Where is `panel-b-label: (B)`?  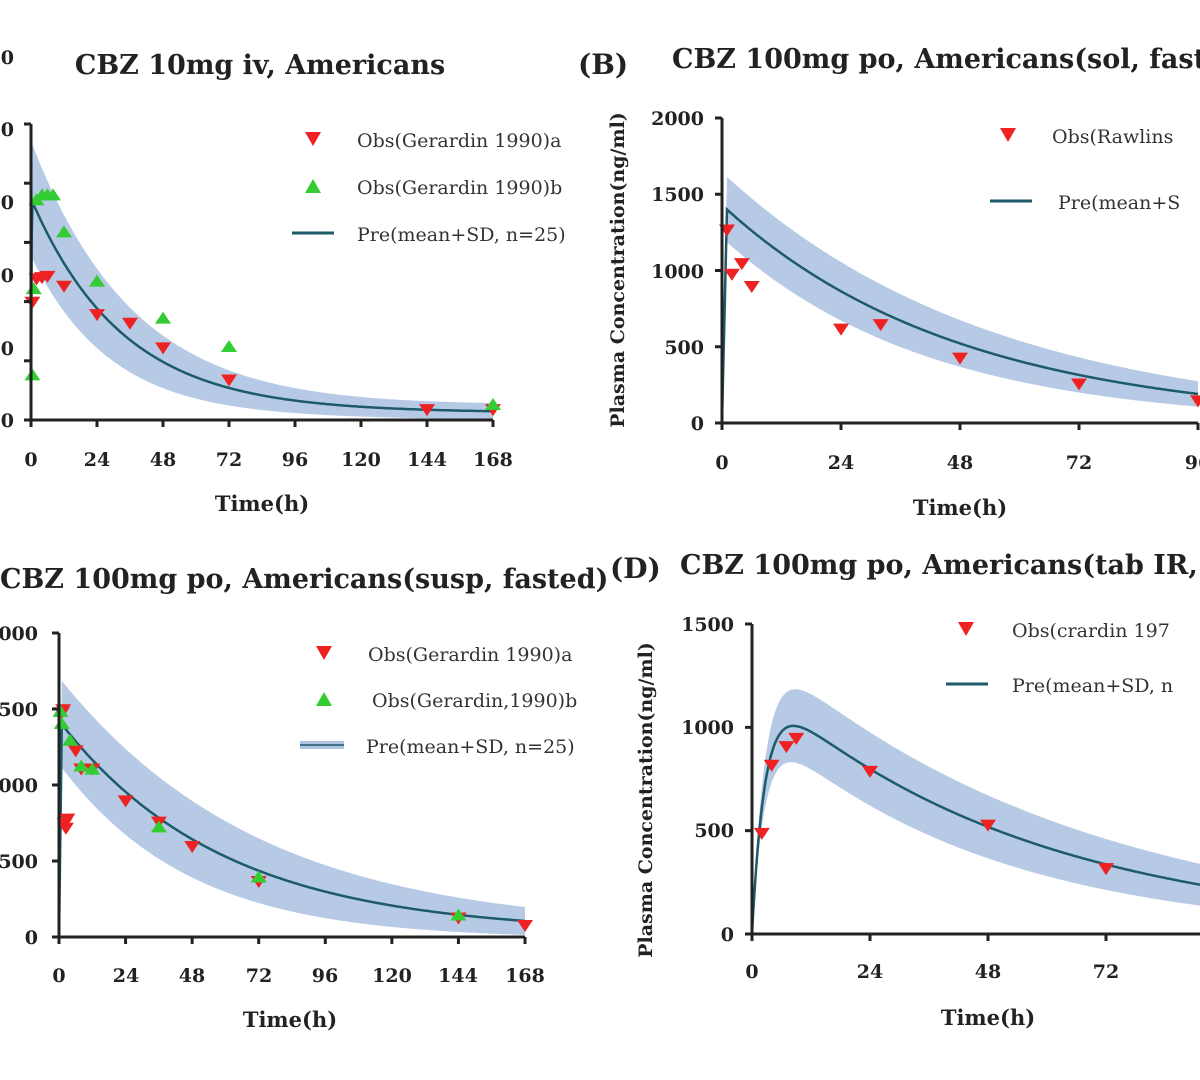 panel-b-label: (B) is located at coordinates (603, 64).